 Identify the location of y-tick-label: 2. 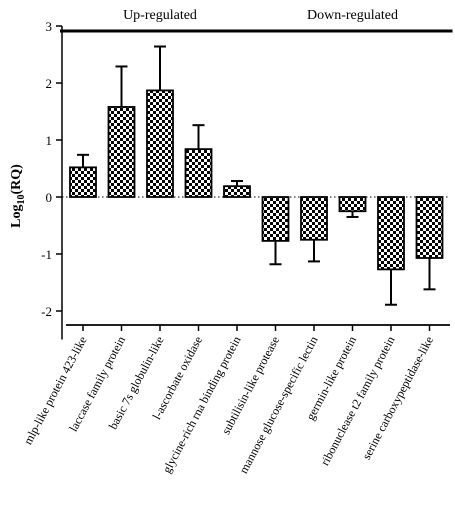
(49, 83).